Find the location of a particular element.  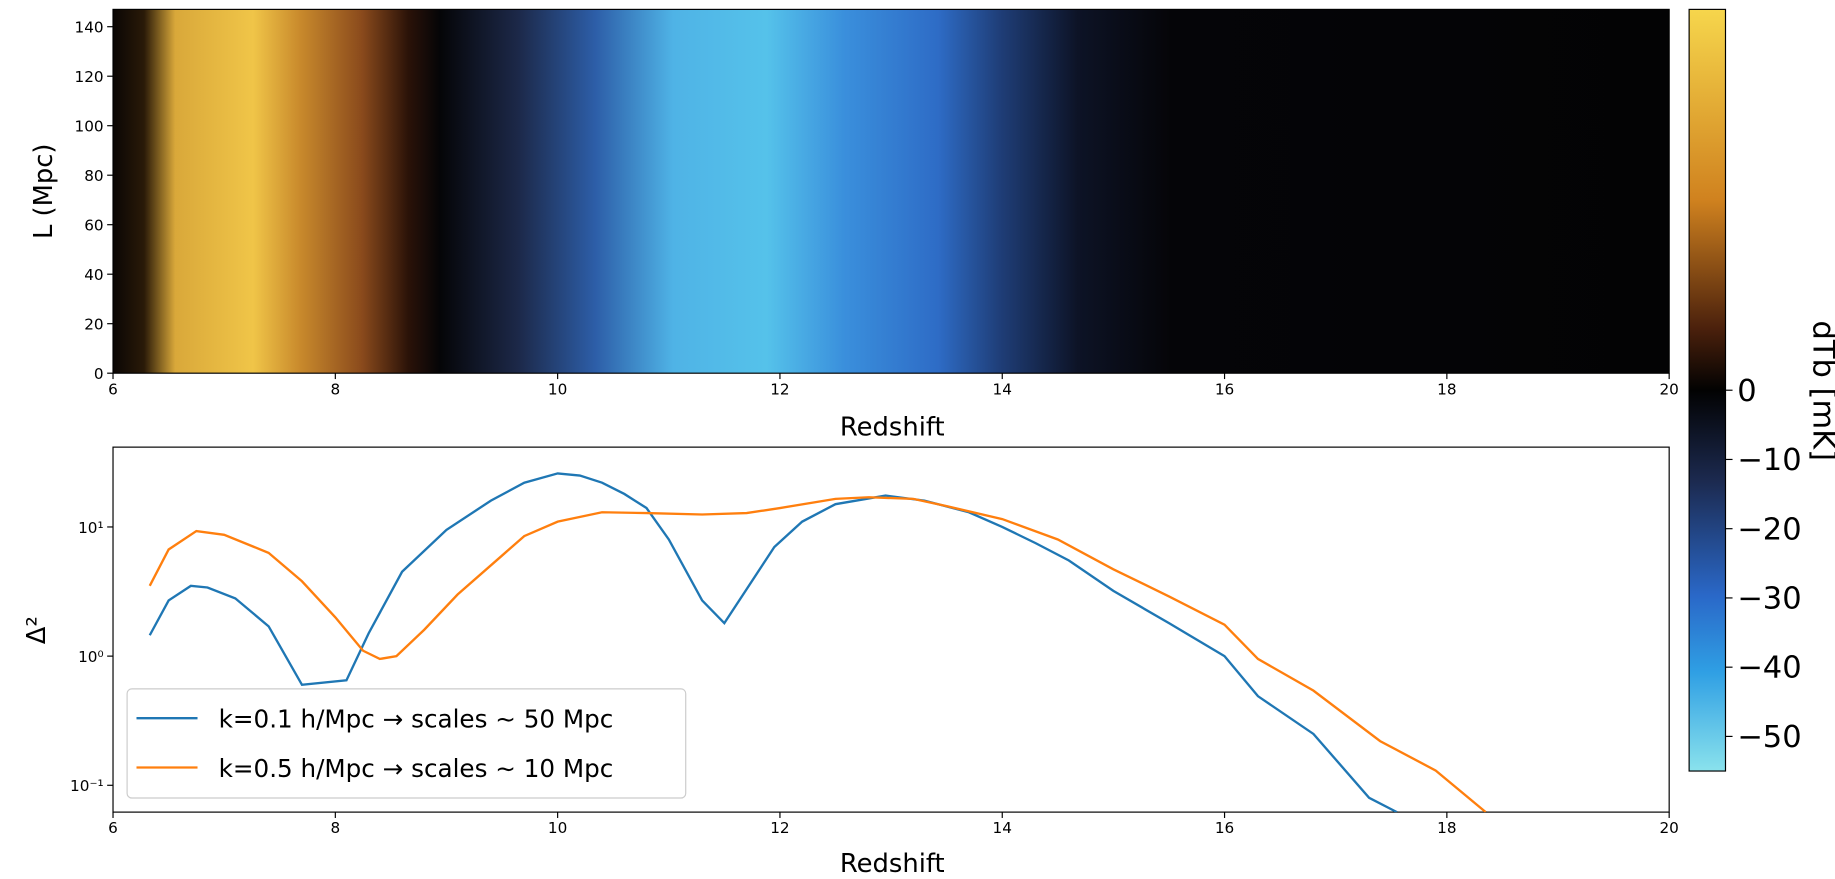

y-tick-label: 120 is located at coordinates (89, 77).